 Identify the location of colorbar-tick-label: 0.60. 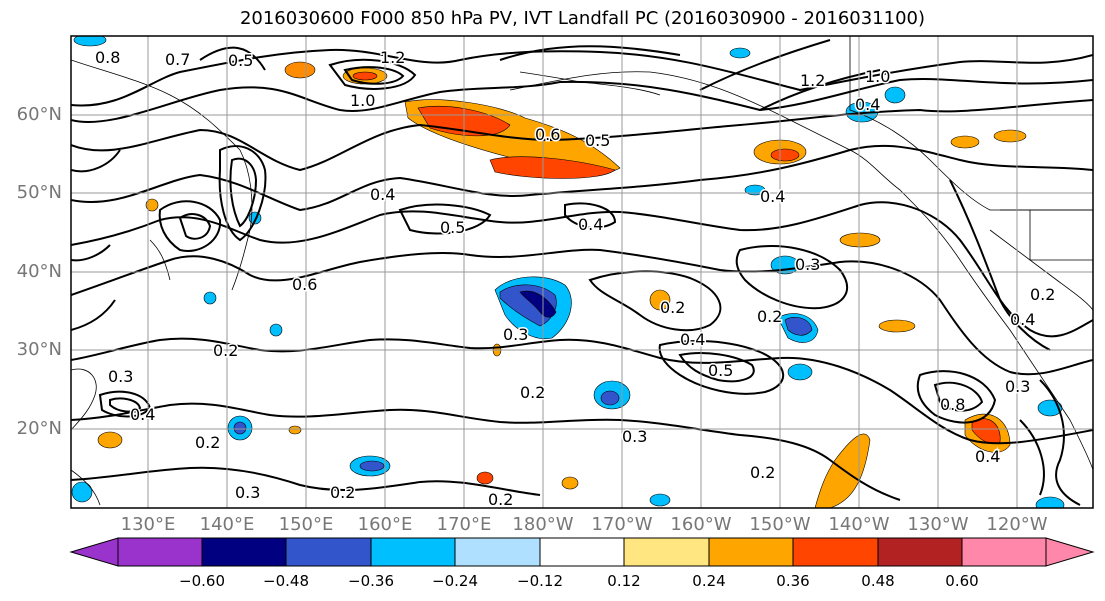
(962, 581).